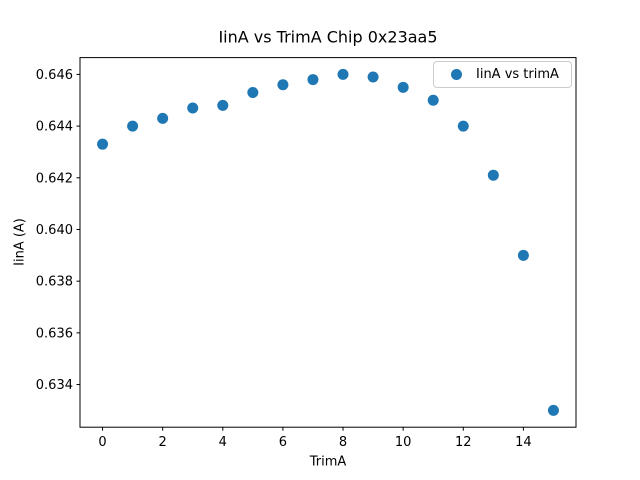 The width and height of the screenshot is (640, 480). I want to click on x-tick-label: 12, so click(463, 442).